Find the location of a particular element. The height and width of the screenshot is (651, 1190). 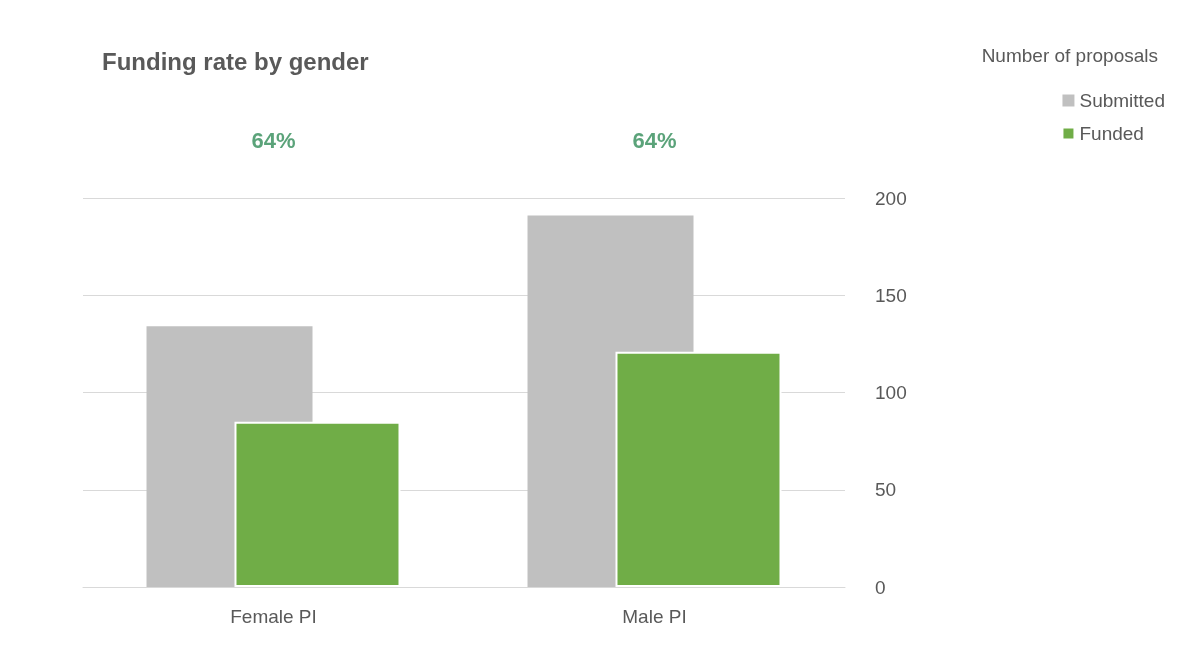

legend-label: Funded is located at coordinates (1111, 133).